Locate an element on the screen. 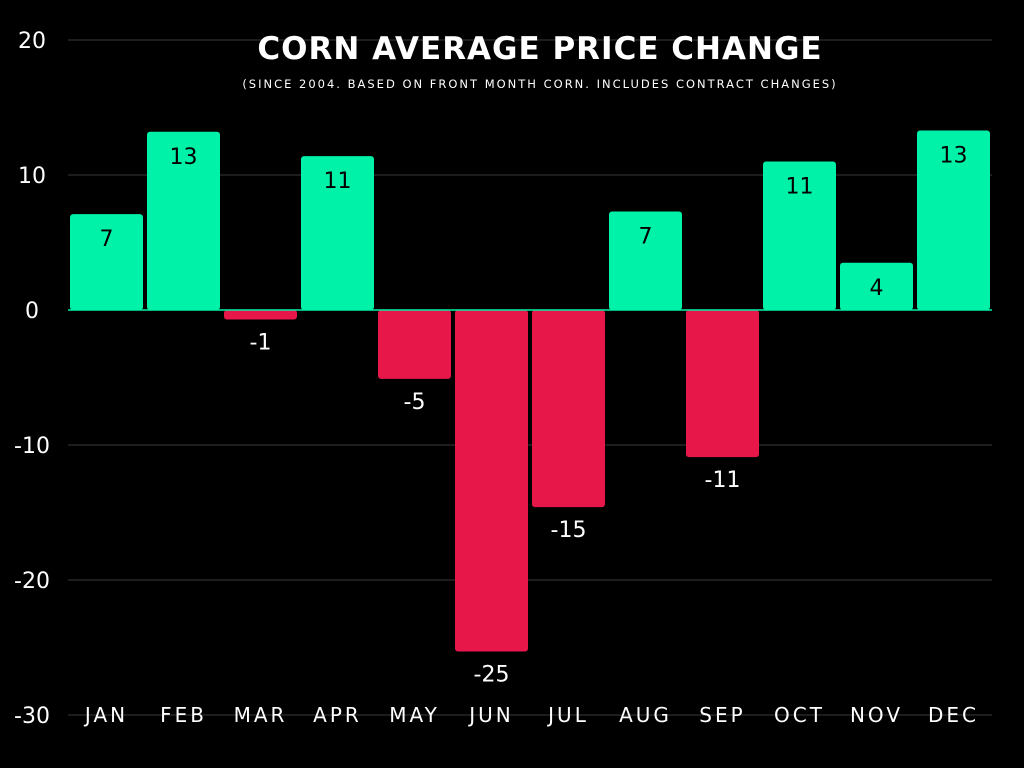 This screenshot has height=768, width=1024. data-label: -25 is located at coordinates (492, 675).